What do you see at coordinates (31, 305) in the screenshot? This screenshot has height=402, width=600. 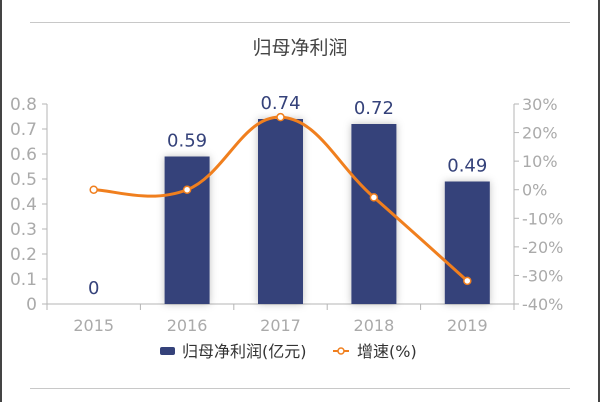 I see `left-tick-label: 0` at bounding box center [31, 305].